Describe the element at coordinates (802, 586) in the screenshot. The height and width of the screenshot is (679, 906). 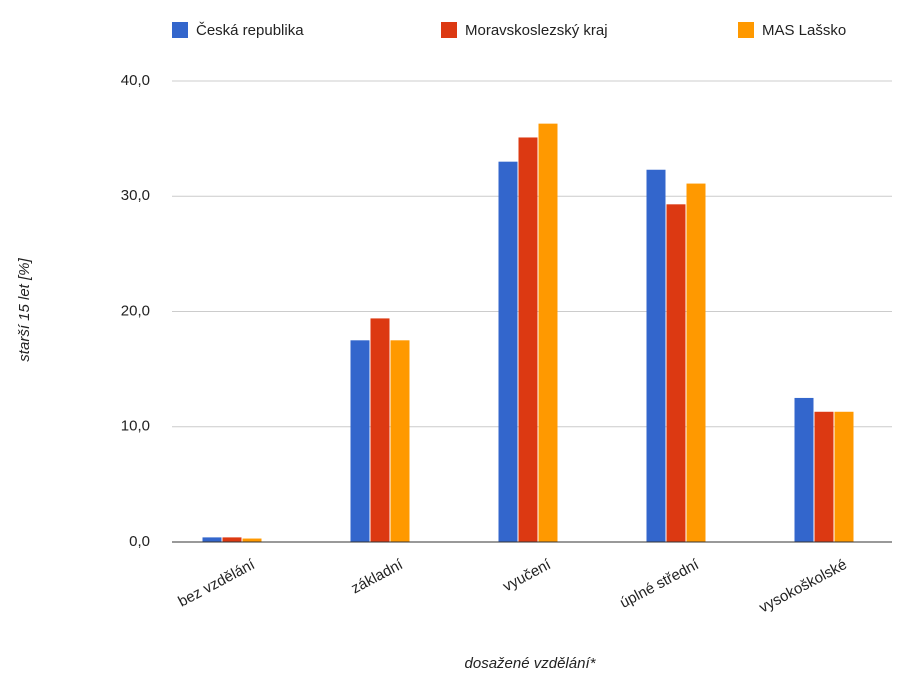
I see `x-tick-label: vysokoškolské` at that location.